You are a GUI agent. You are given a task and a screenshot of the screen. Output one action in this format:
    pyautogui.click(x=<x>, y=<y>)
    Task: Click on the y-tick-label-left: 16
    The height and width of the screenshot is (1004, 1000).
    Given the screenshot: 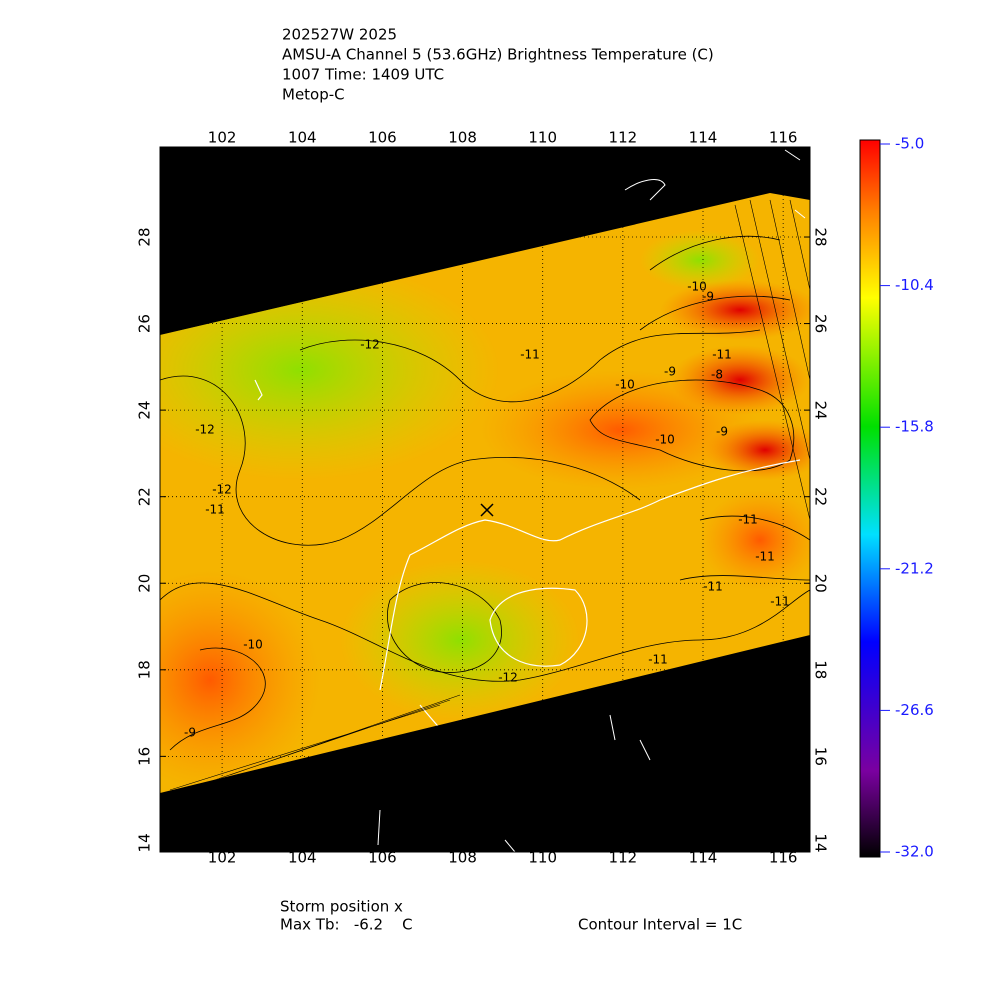 What is the action you would take?
    pyautogui.click(x=145, y=756)
    